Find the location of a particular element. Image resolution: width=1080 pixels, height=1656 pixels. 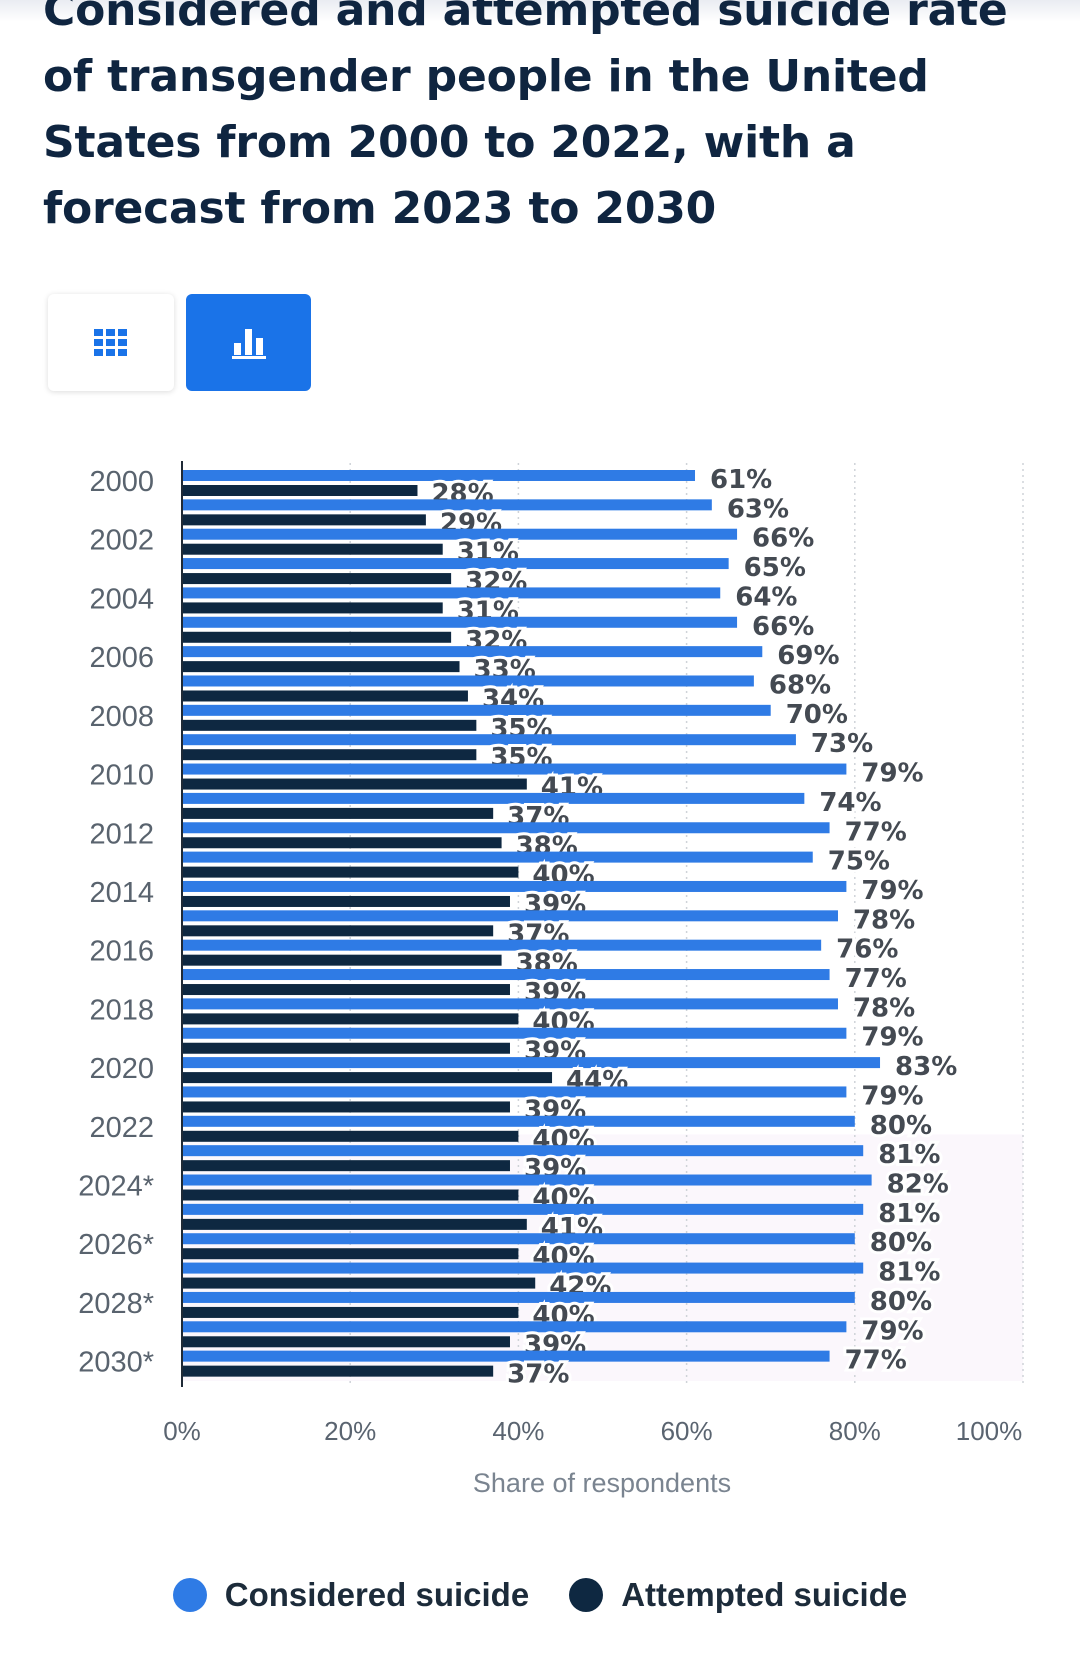

data-label-considered: 82% is located at coordinates (918, 1185).